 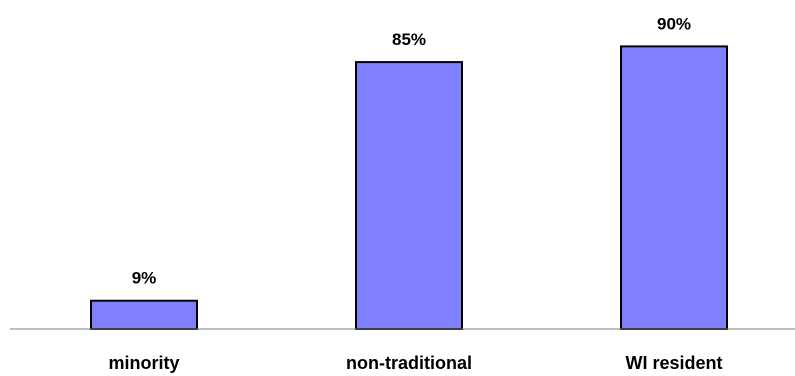 I want to click on bar-wi-resident, so click(x=674, y=188).